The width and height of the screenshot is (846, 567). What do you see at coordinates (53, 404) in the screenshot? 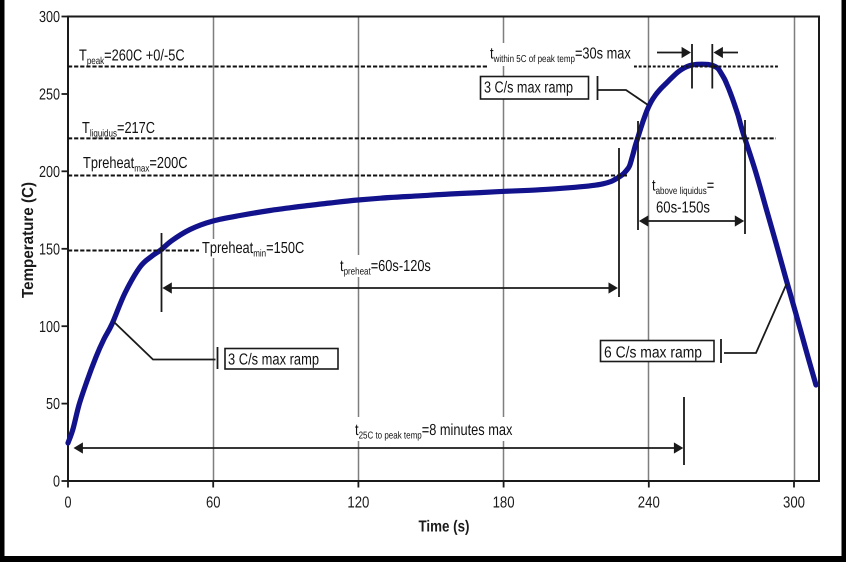
I see `svg-text: 50` at bounding box center [53, 404].